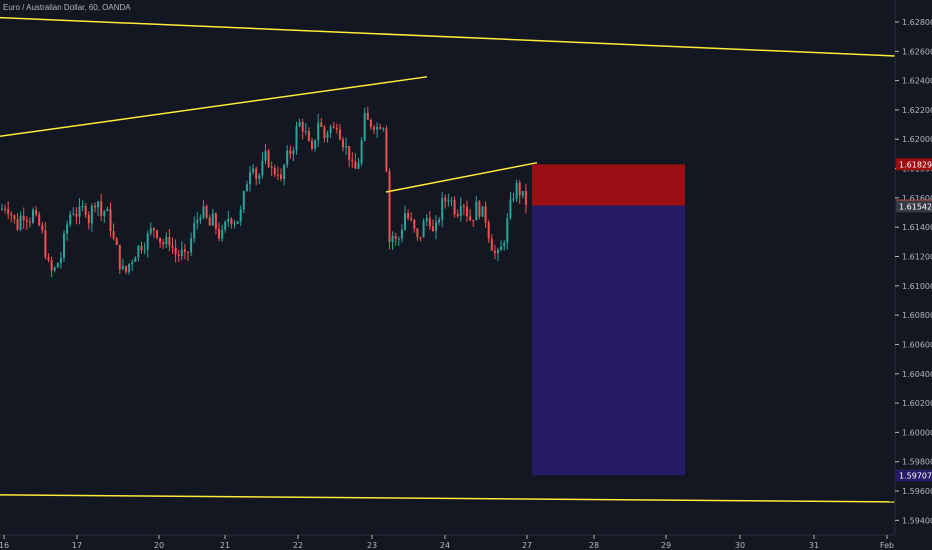  I want to click on position-zones, so click(608, 320).